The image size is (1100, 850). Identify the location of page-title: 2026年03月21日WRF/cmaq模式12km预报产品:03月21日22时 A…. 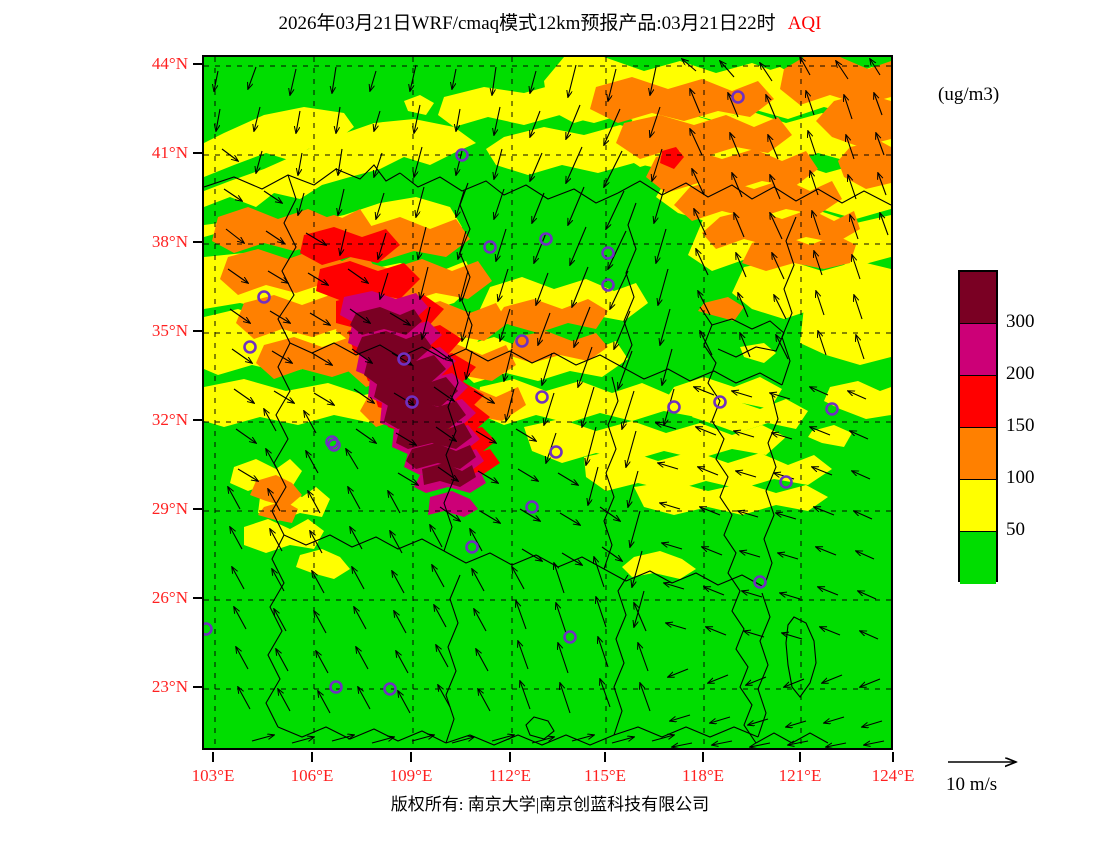
(550, 21).